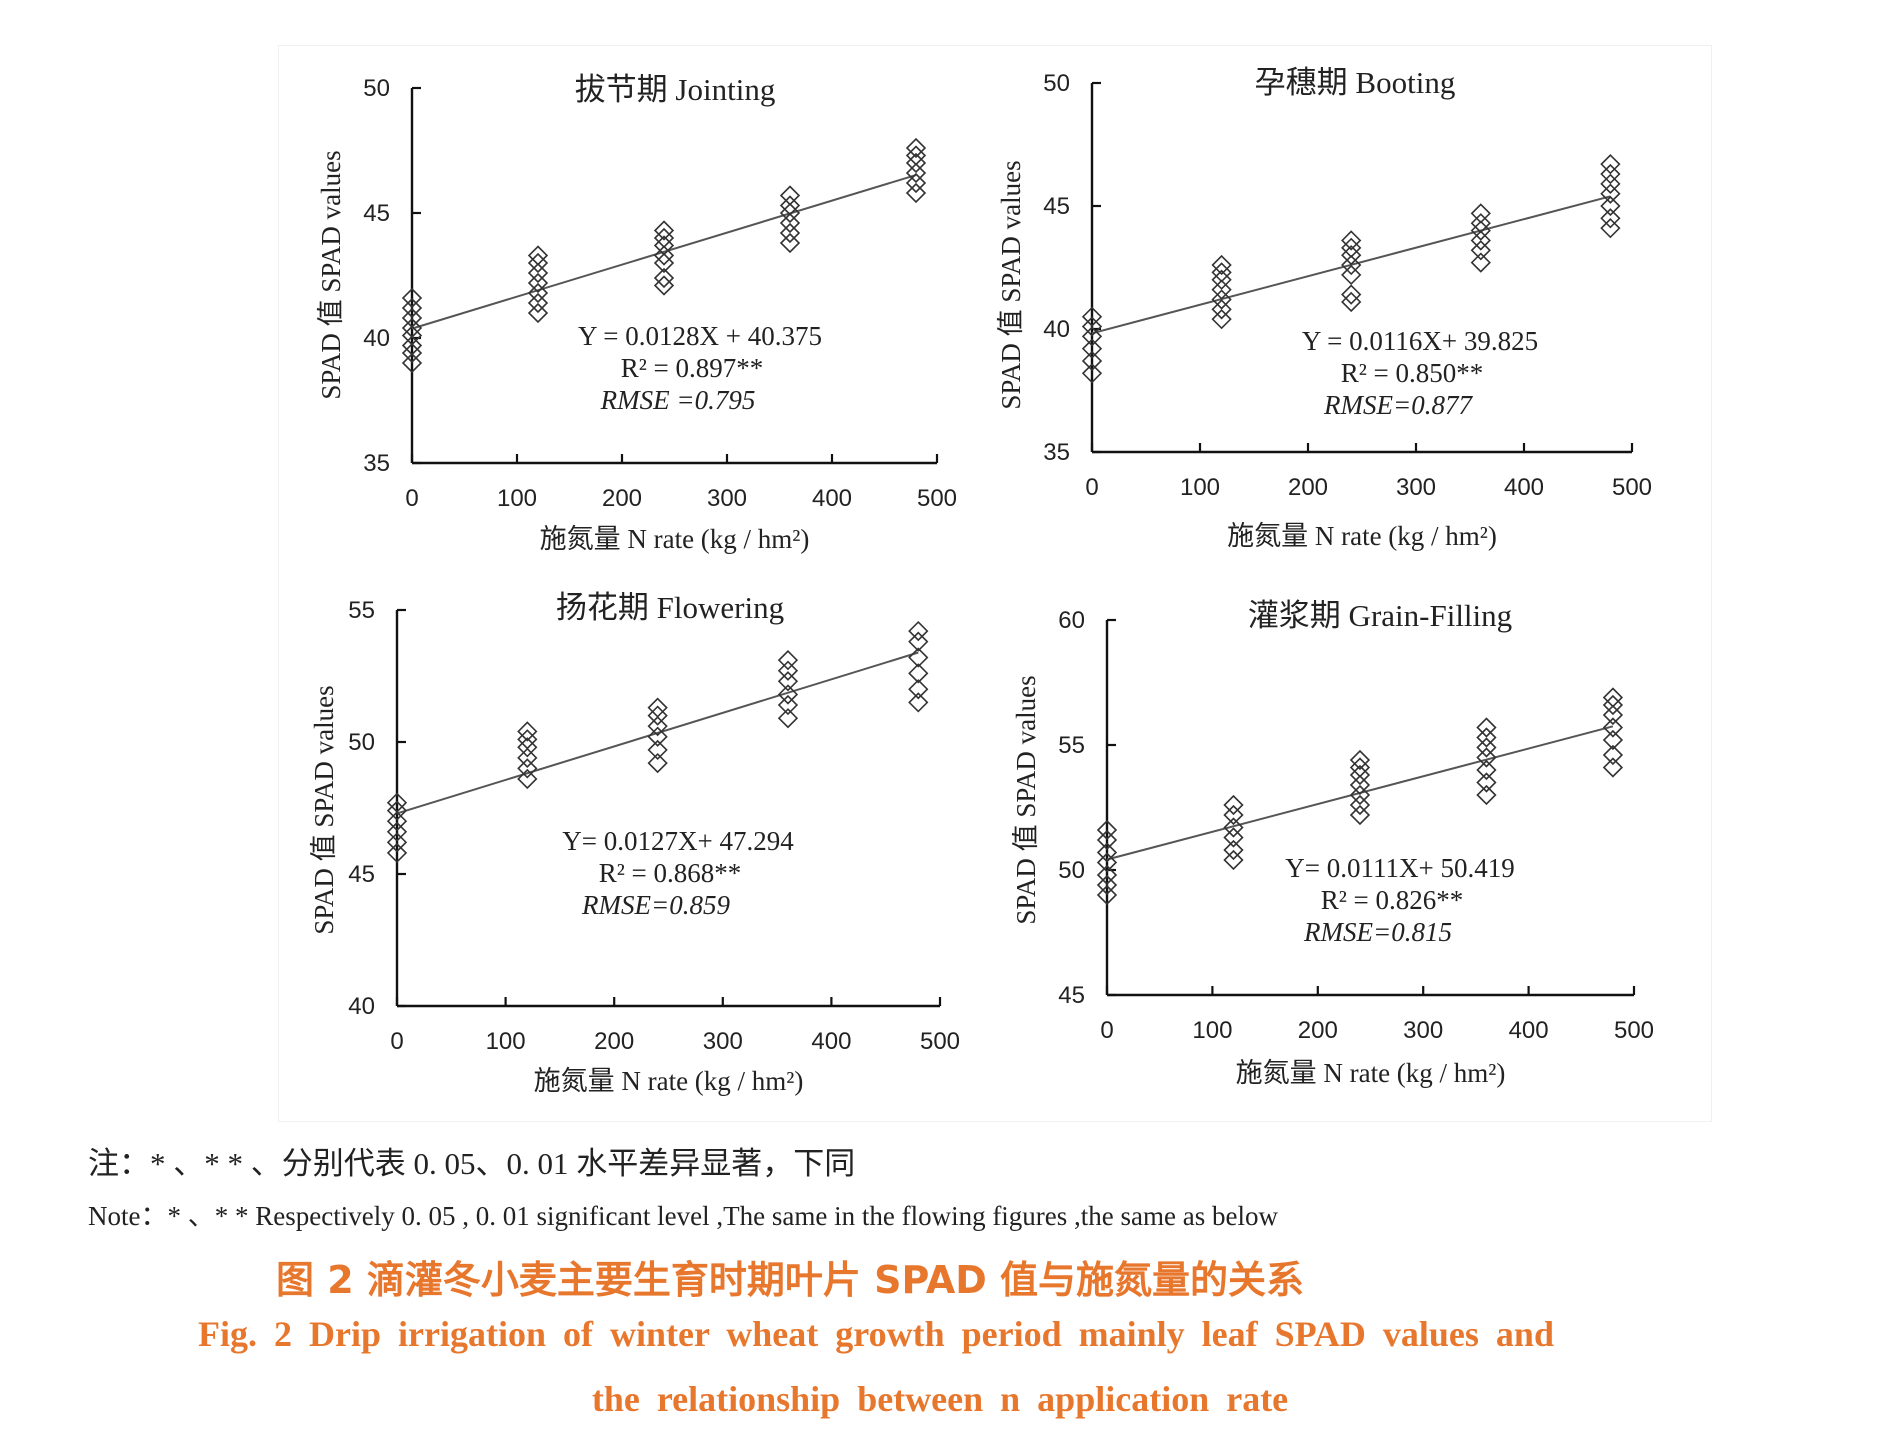 The width and height of the screenshot is (1880, 1453). Describe the element at coordinates (614, 1041) in the screenshot. I see `x-tick-label: 200` at that location.